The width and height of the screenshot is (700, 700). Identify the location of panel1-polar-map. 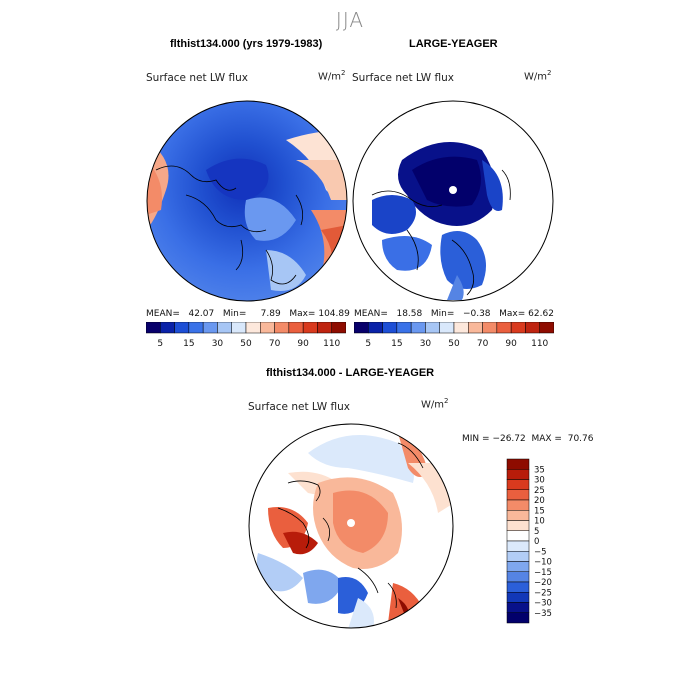
(247, 201).